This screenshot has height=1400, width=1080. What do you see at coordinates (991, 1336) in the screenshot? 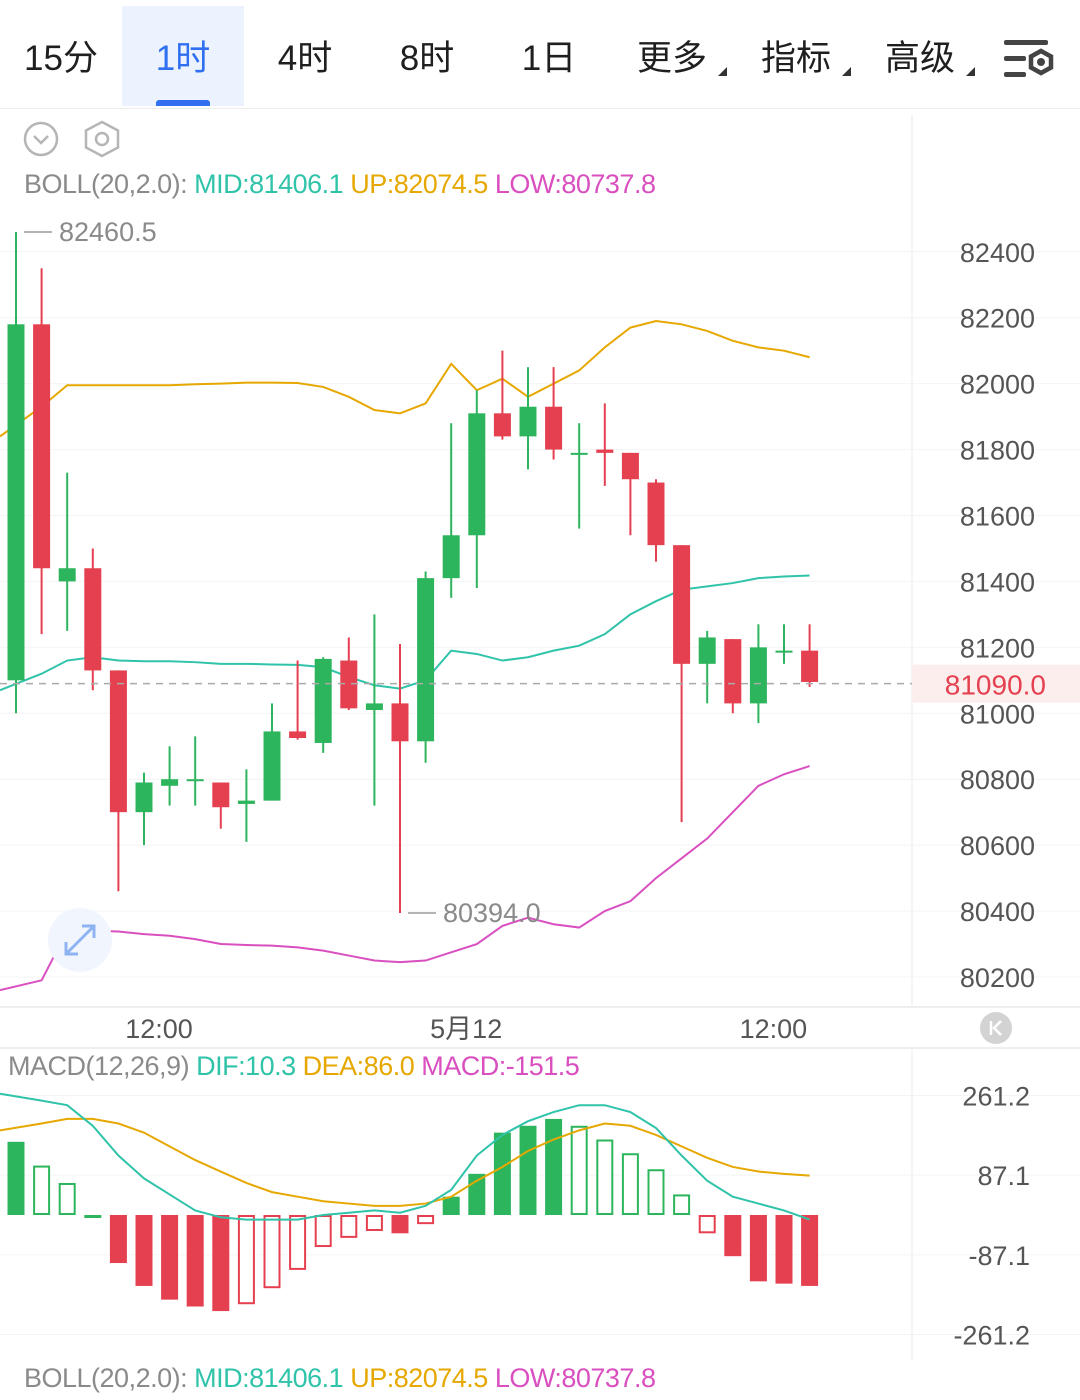
I see `macd-y-tick-label: -261.2` at bounding box center [991, 1336].